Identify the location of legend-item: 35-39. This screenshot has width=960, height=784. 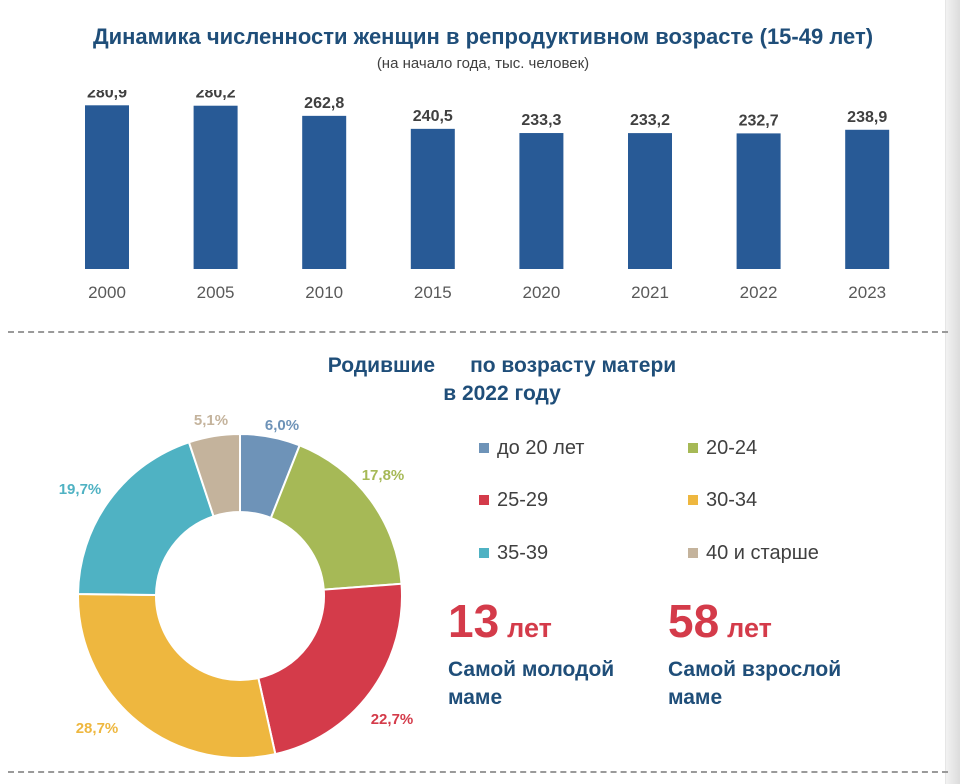
(513, 553).